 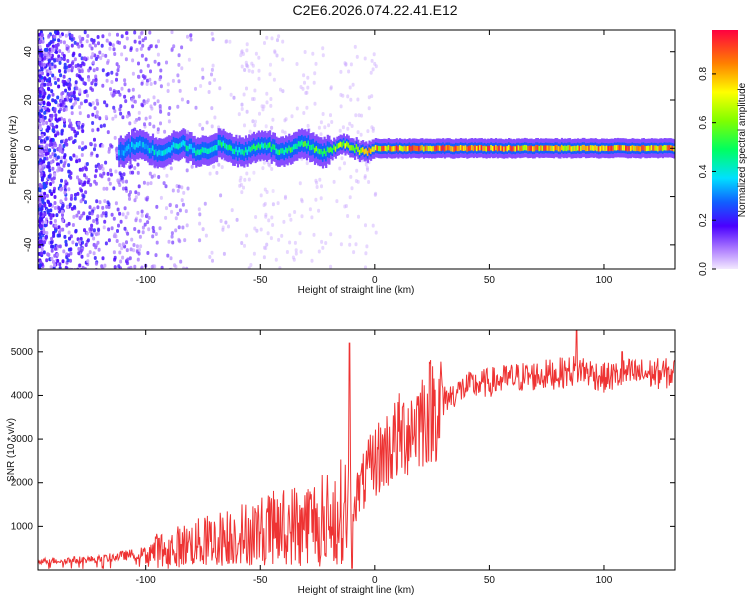 What do you see at coordinates (11, 450) in the screenshot?
I see `snr-y-axis-label: SNR (10 * v/v)` at bounding box center [11, 450].